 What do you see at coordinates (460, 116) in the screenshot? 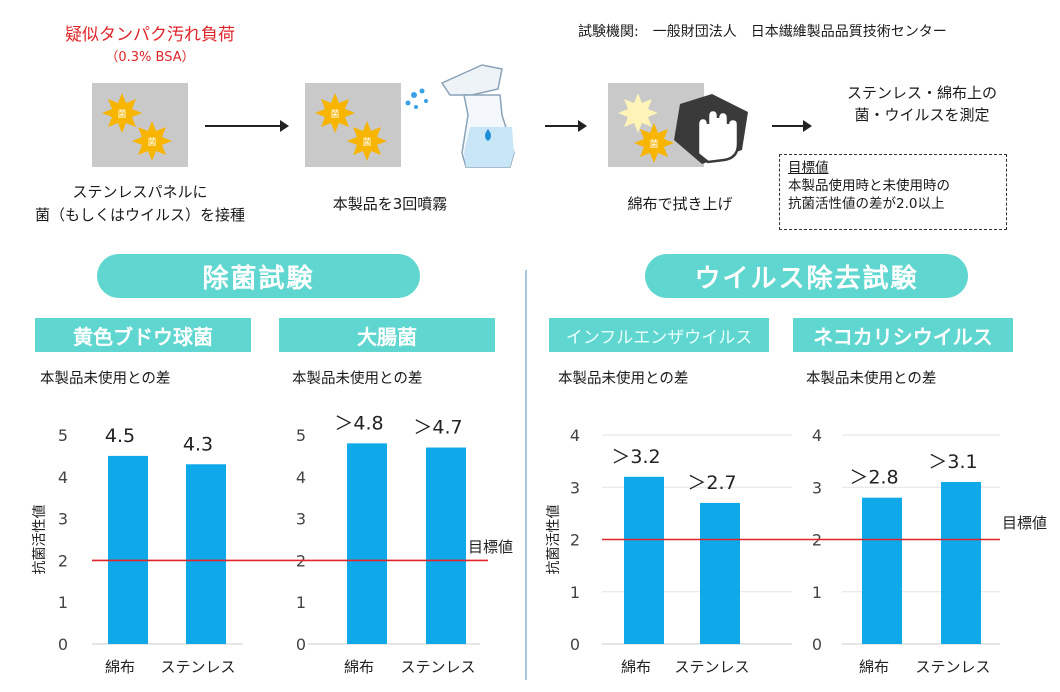
I see `spray-bottle-icon` at bounding box center [460, 116].